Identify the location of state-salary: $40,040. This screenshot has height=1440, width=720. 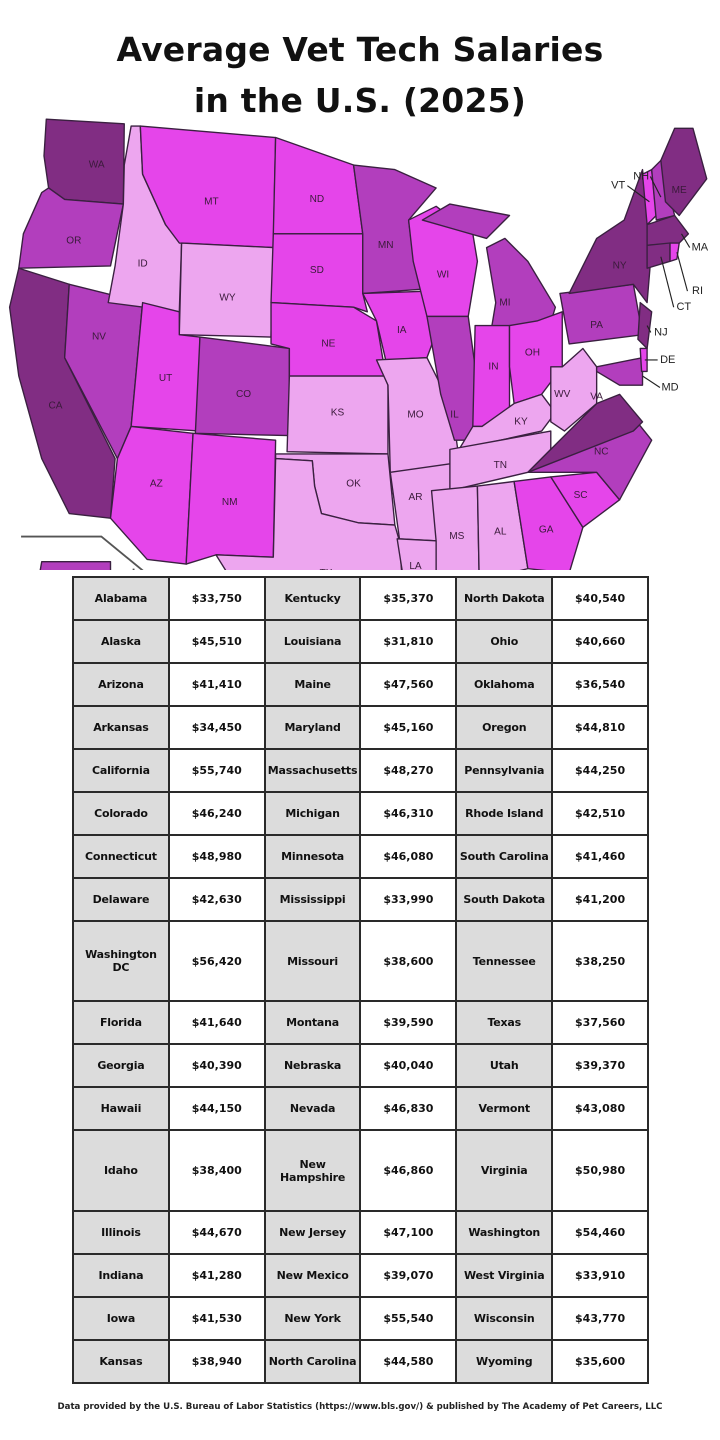
(408, 1066).